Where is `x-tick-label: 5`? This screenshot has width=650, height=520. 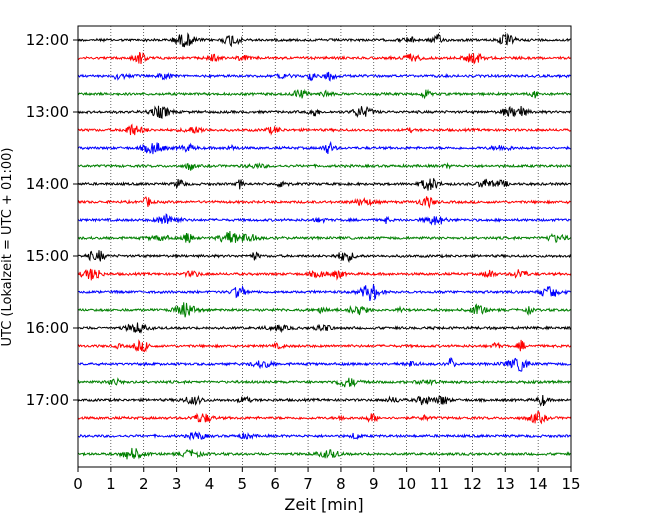 x-tick-label: 5 is located at coordinates (243, 484).